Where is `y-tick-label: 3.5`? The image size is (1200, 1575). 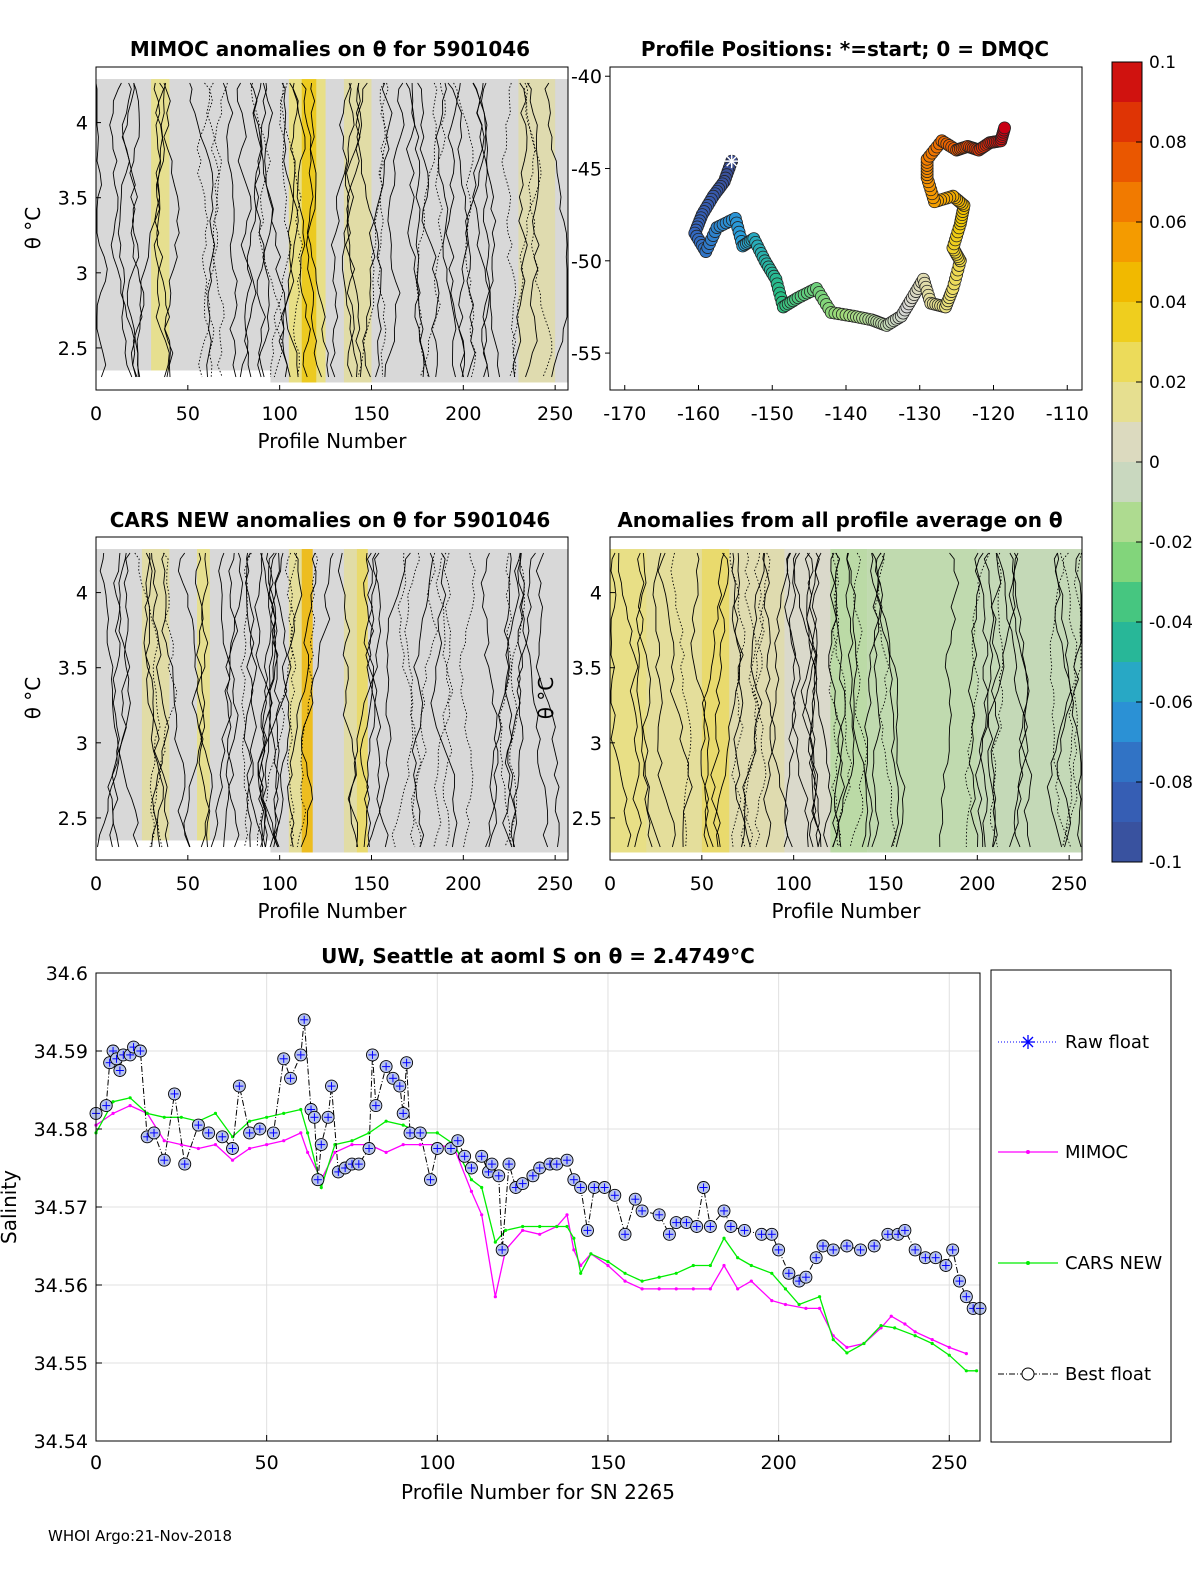
y-tick-label: 3.5 is located at coordinates (73, 199).